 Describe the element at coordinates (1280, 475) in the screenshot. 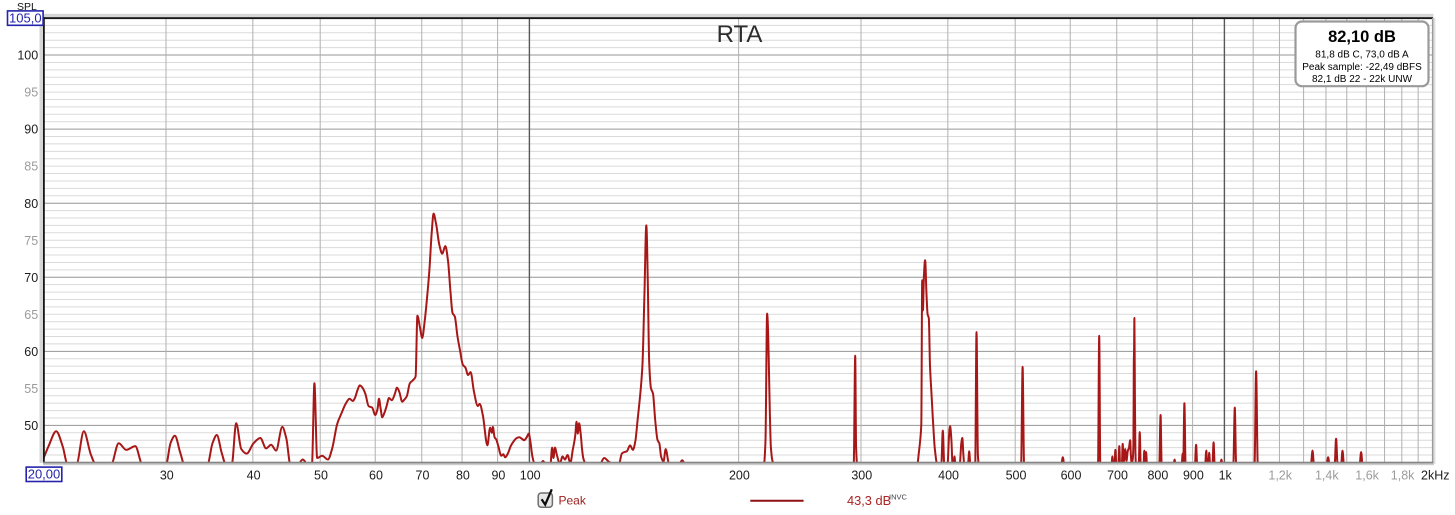

I see `svg-text: 1,2k` at that location.